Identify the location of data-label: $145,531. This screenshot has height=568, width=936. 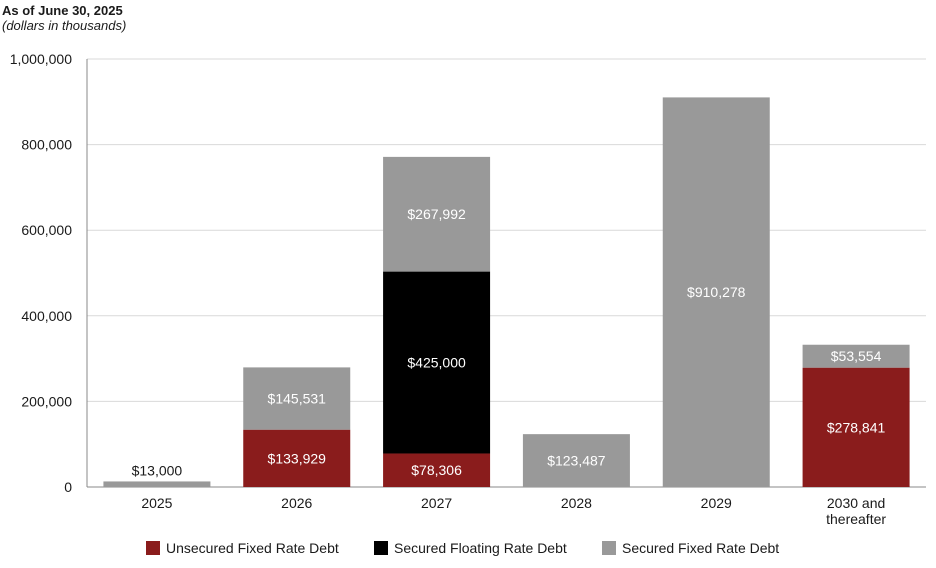
(297, 399).